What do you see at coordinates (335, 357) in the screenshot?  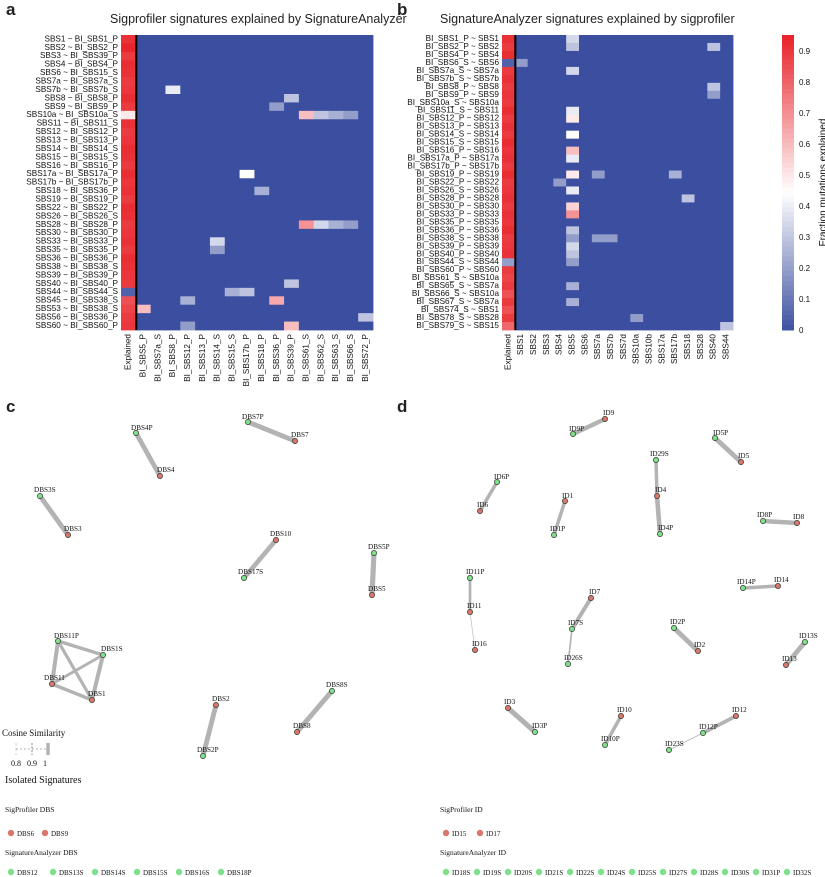 I see `column-label: BI_SBS63_S` at bounding box center [335, 357].